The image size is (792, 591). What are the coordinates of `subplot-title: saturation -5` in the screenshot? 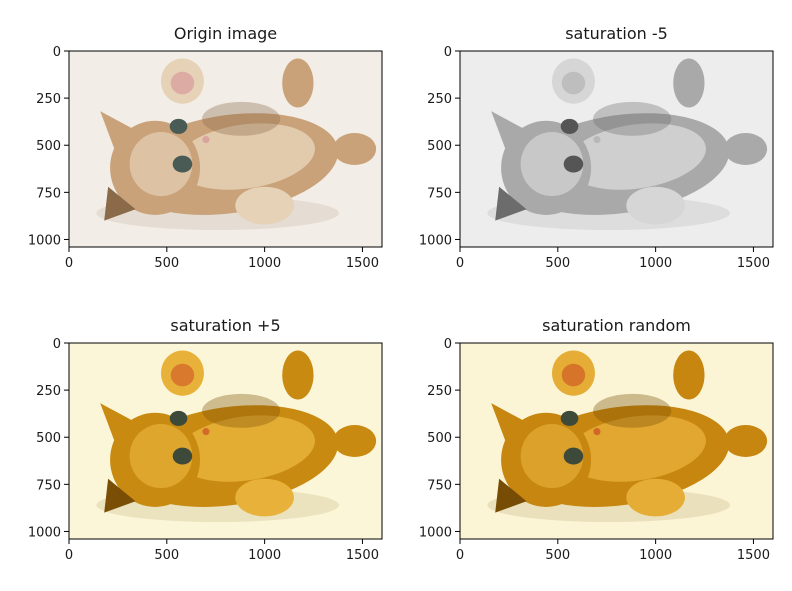 It's located at (616, 33).